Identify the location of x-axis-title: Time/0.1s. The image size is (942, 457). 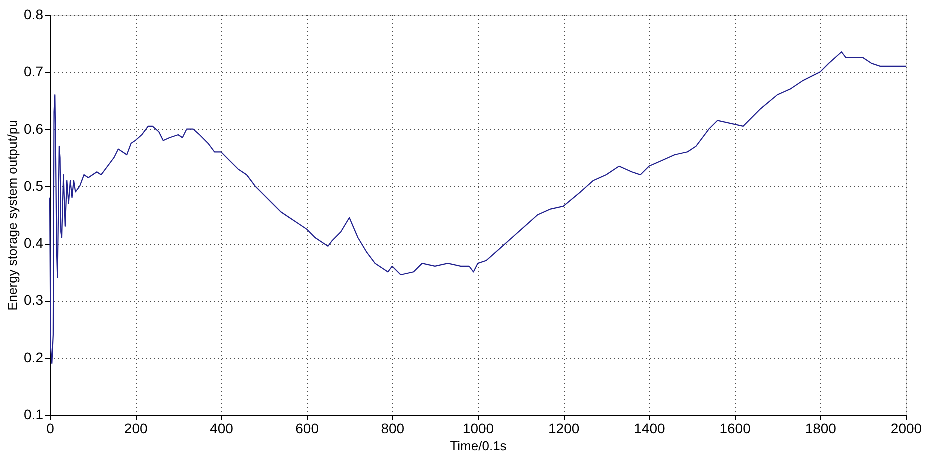
(479, 446).